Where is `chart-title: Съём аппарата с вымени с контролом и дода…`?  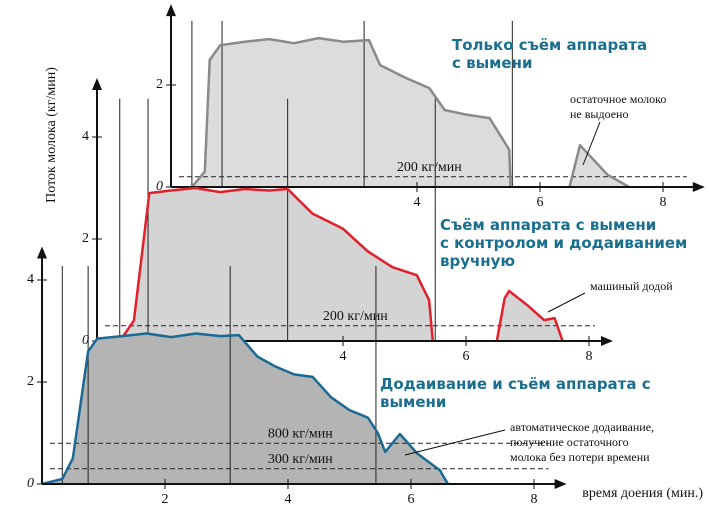
chart-title: Съём аппарата с вымени с контролом и дода… is located at coordinates (563, 243).